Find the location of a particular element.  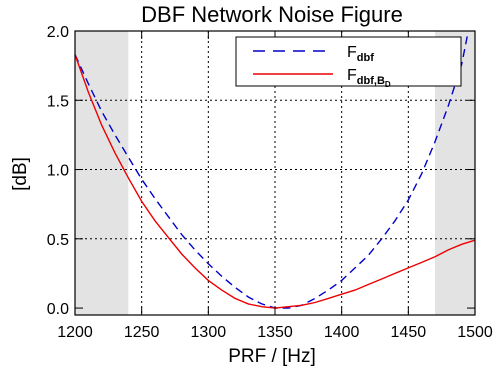

legend: Fdbf Fdbf,BD is located at coordinates (348, 62).